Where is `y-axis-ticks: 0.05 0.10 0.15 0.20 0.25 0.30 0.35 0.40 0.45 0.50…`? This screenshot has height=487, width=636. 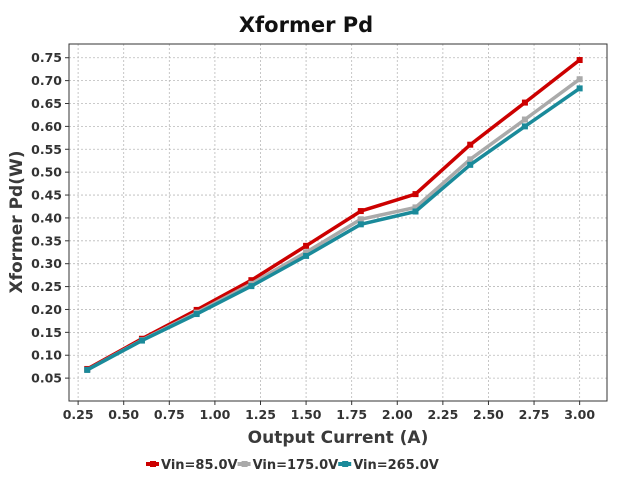 y-axis-ticks: 0.05 0.10 0.15 0.20 0.25 0.30 0.35 0.40 0.45 0.50… is located at coordinates (50, 218).